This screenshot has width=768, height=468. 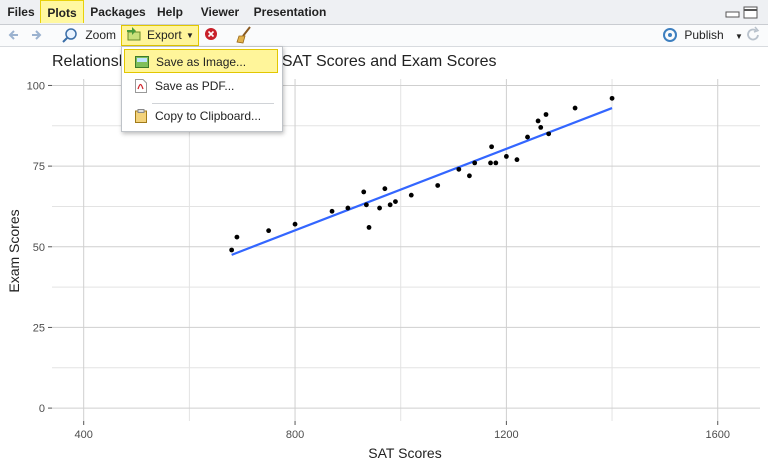 What do you see at coordinates (506, 435) in the screenshot?
I see `x-tick-label: 1200` at bounding box center [506, 435].